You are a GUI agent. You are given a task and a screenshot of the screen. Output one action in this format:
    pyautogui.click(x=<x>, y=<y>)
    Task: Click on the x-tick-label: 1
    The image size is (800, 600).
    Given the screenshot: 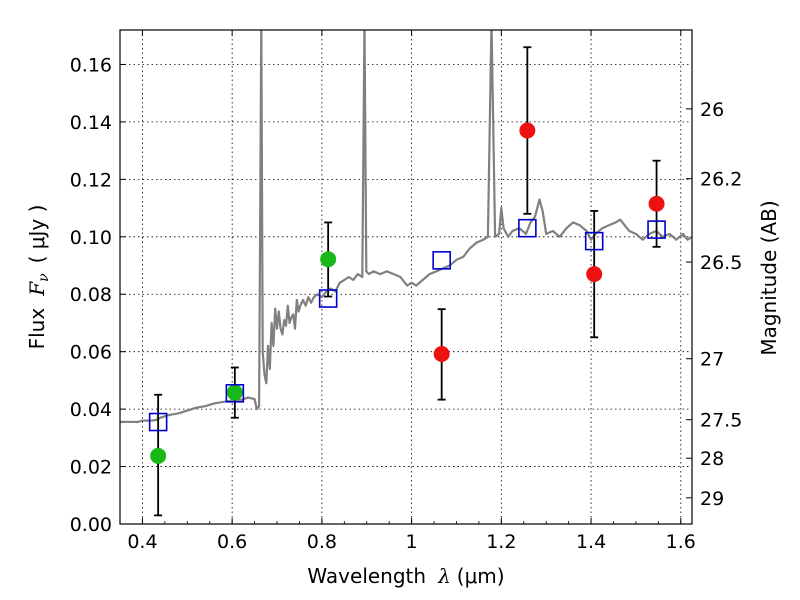 What is the action you would take?
    pyautogui.click(x=412, y=542)
    